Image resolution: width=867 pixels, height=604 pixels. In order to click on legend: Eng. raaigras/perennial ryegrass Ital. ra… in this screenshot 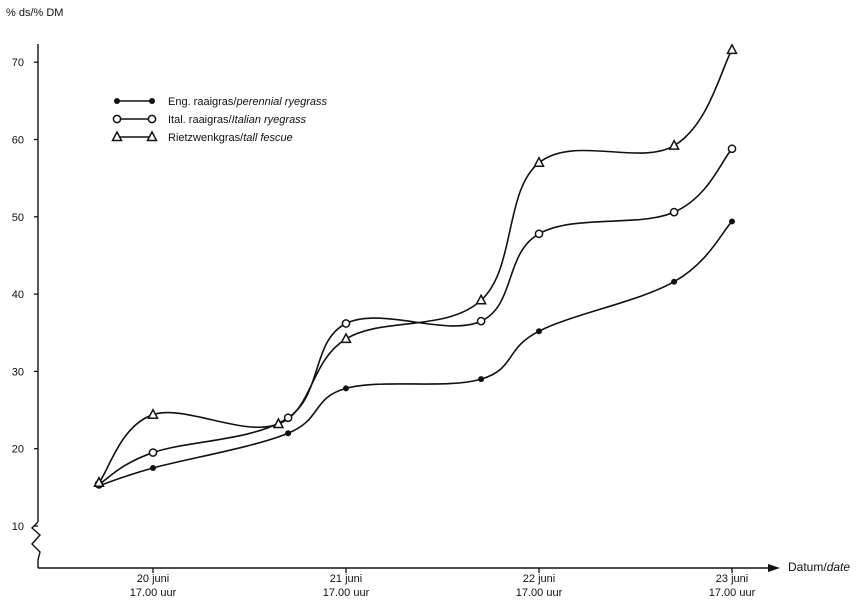, I will do `click(219, 120)`.